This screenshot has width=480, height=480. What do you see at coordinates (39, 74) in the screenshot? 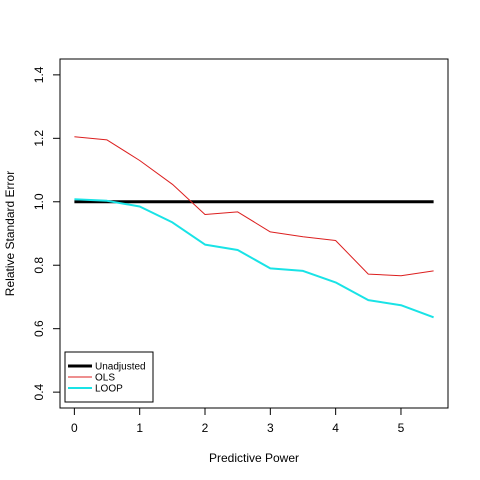
I see `y-tick-label: 1.4` at bounding box center [39, 74].